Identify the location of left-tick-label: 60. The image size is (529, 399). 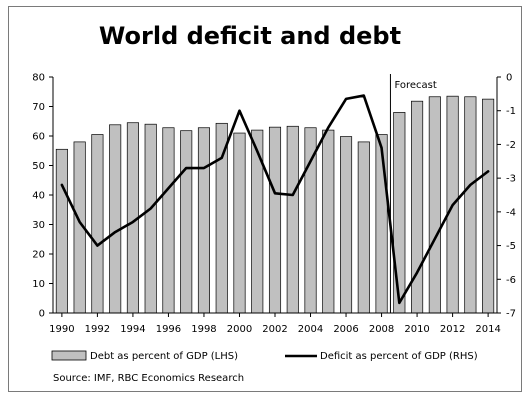
(38, 137).